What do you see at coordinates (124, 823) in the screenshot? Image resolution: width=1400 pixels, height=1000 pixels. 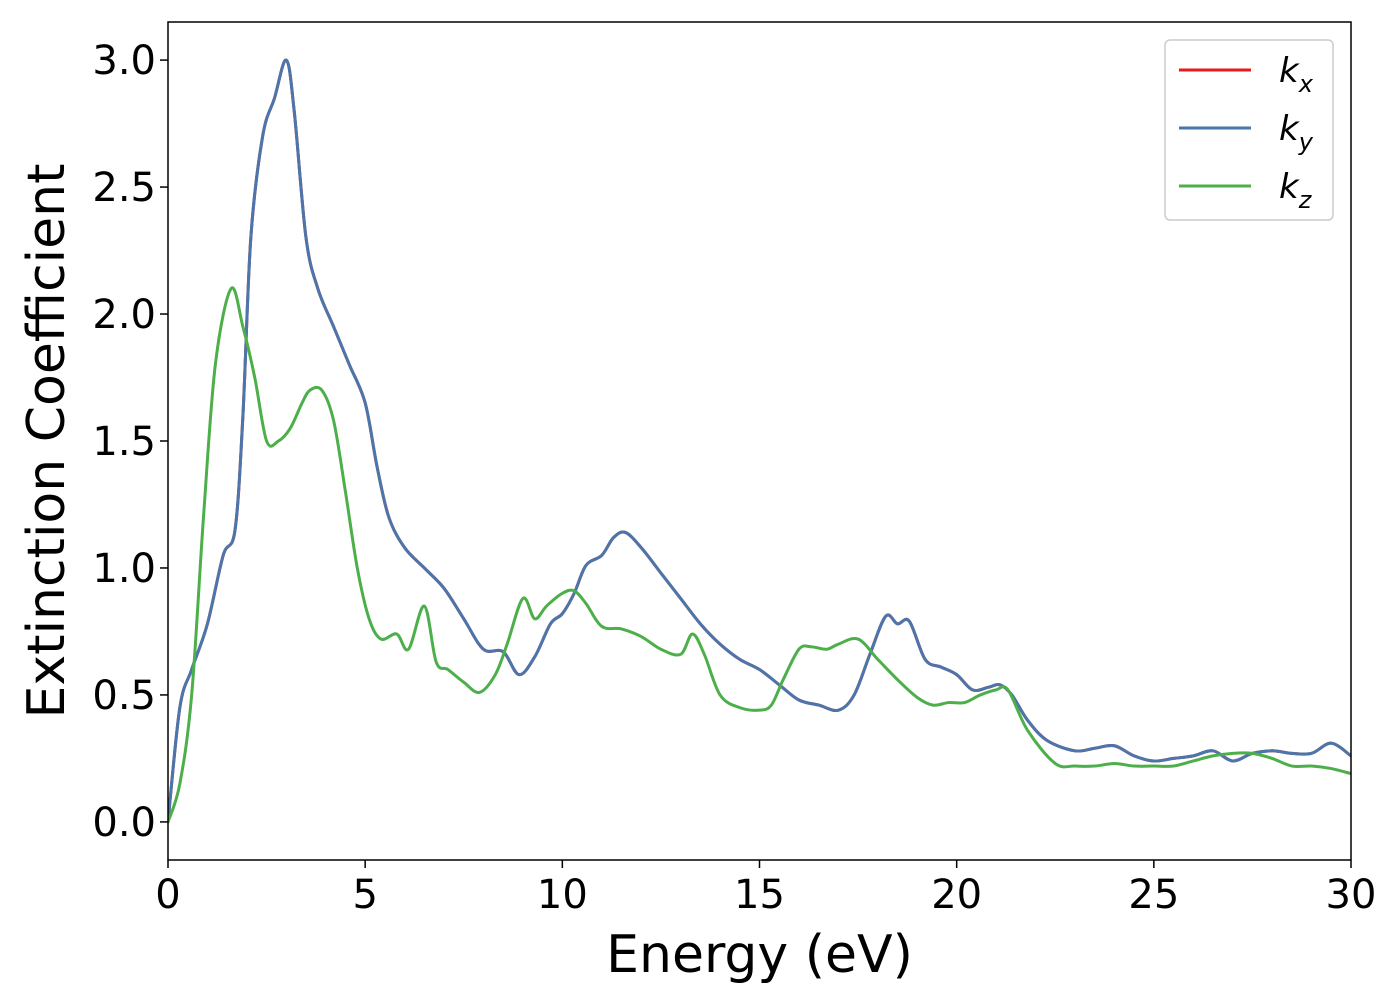 I see `y-tick-label: 0.0` at bounding box center [124, 823].